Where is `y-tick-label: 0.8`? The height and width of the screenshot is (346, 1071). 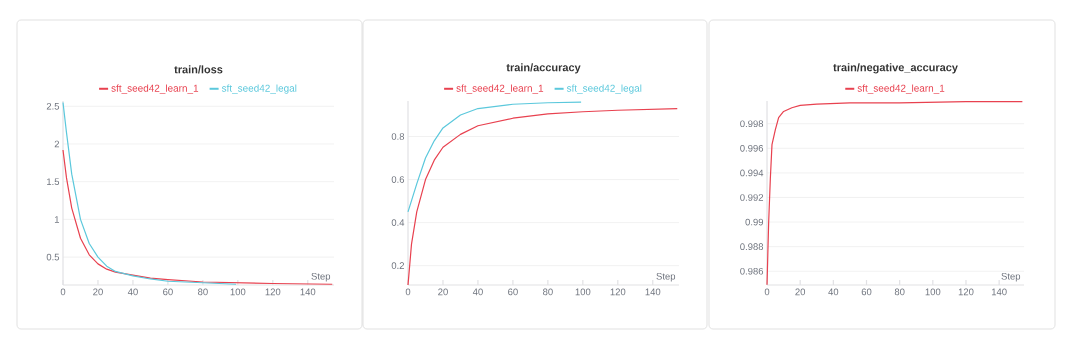 y-tick-label: 0.8 is located at coordinates (398, 136).